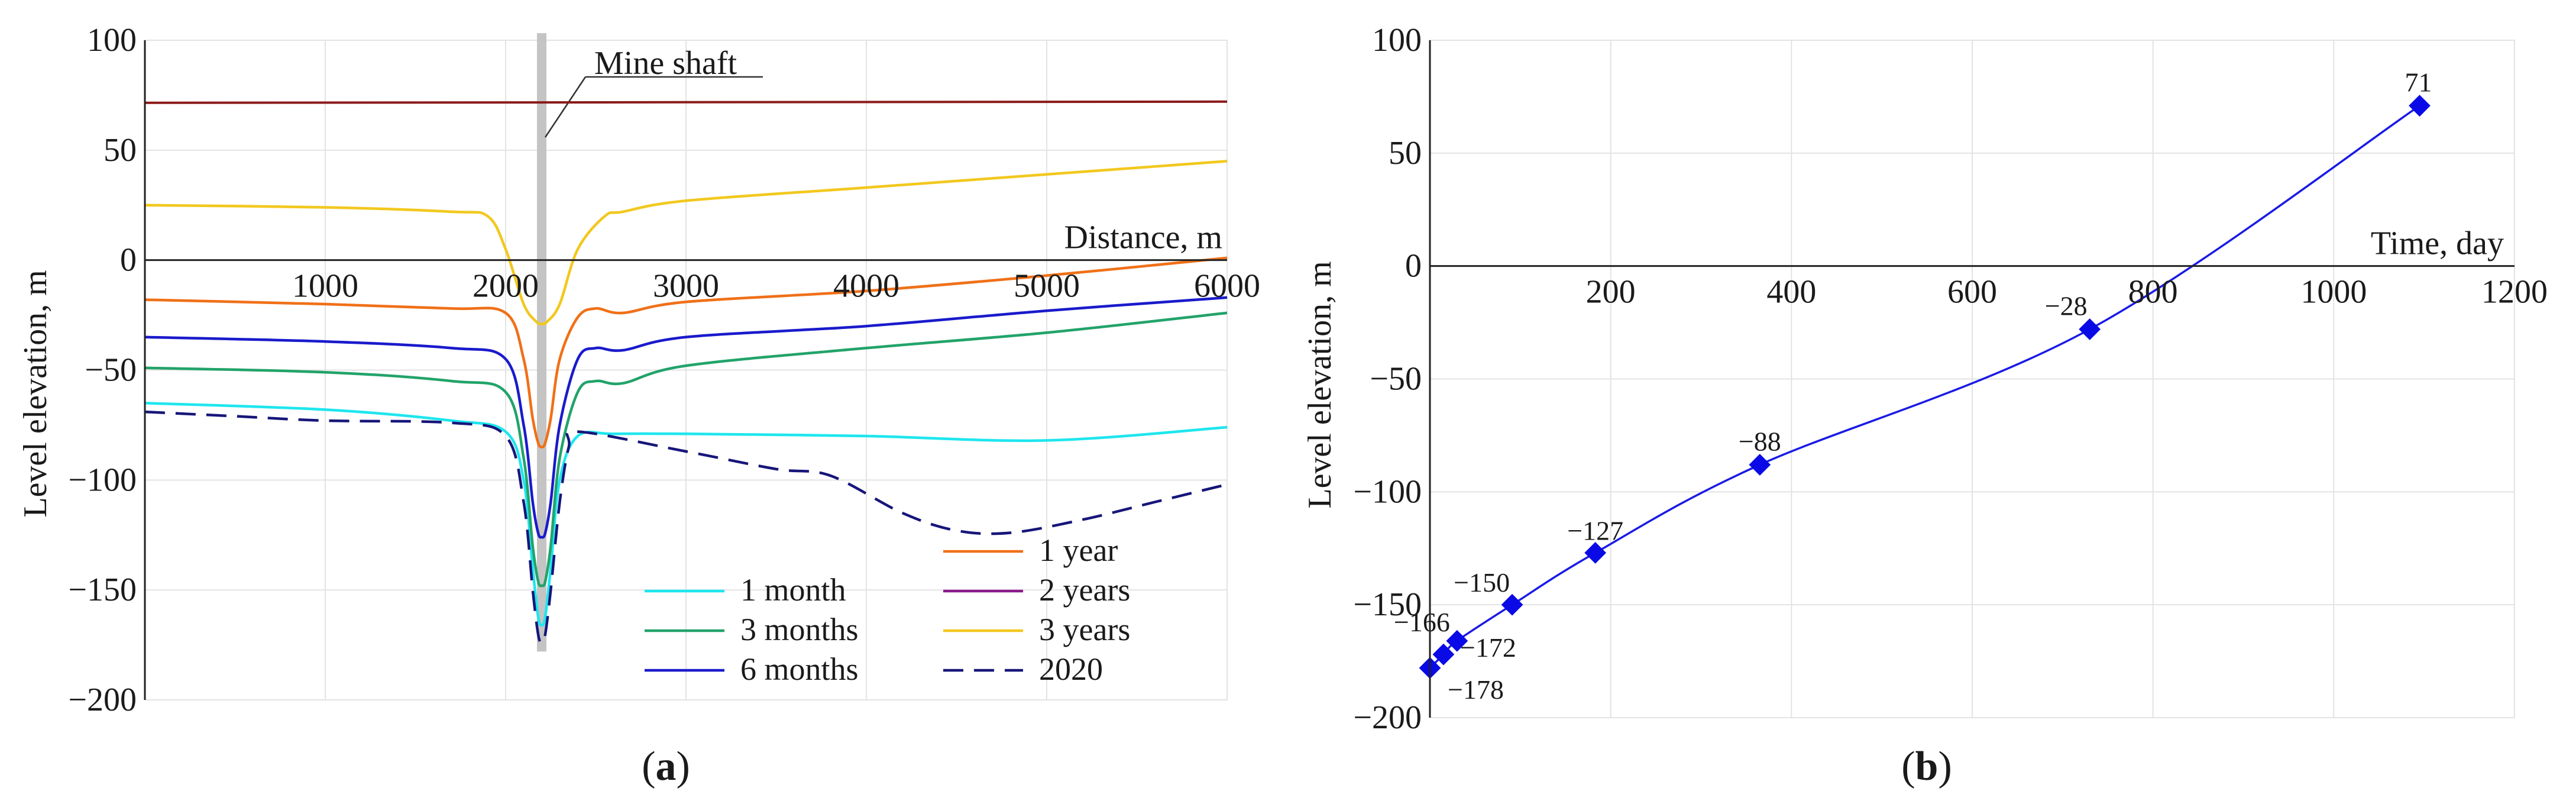  What do you see at coordinates (325, 286) in the screenshot?
I see `panel-a-x-tick-label: 1000` at bounding box center [325, 286].